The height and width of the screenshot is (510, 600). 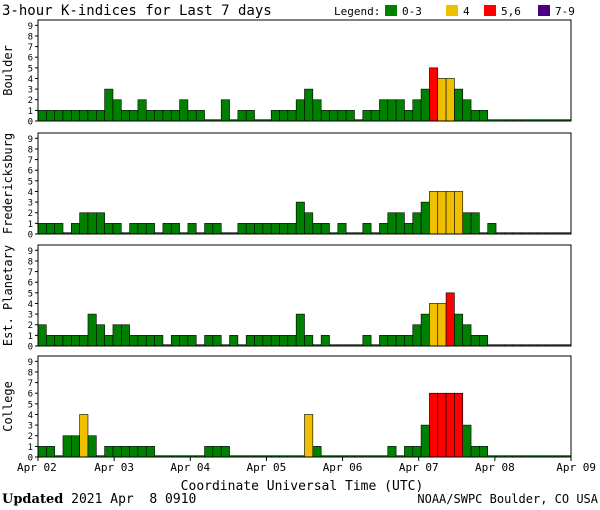 I want to click on legend-item-0: 0-3, so click(x=412, y=11).